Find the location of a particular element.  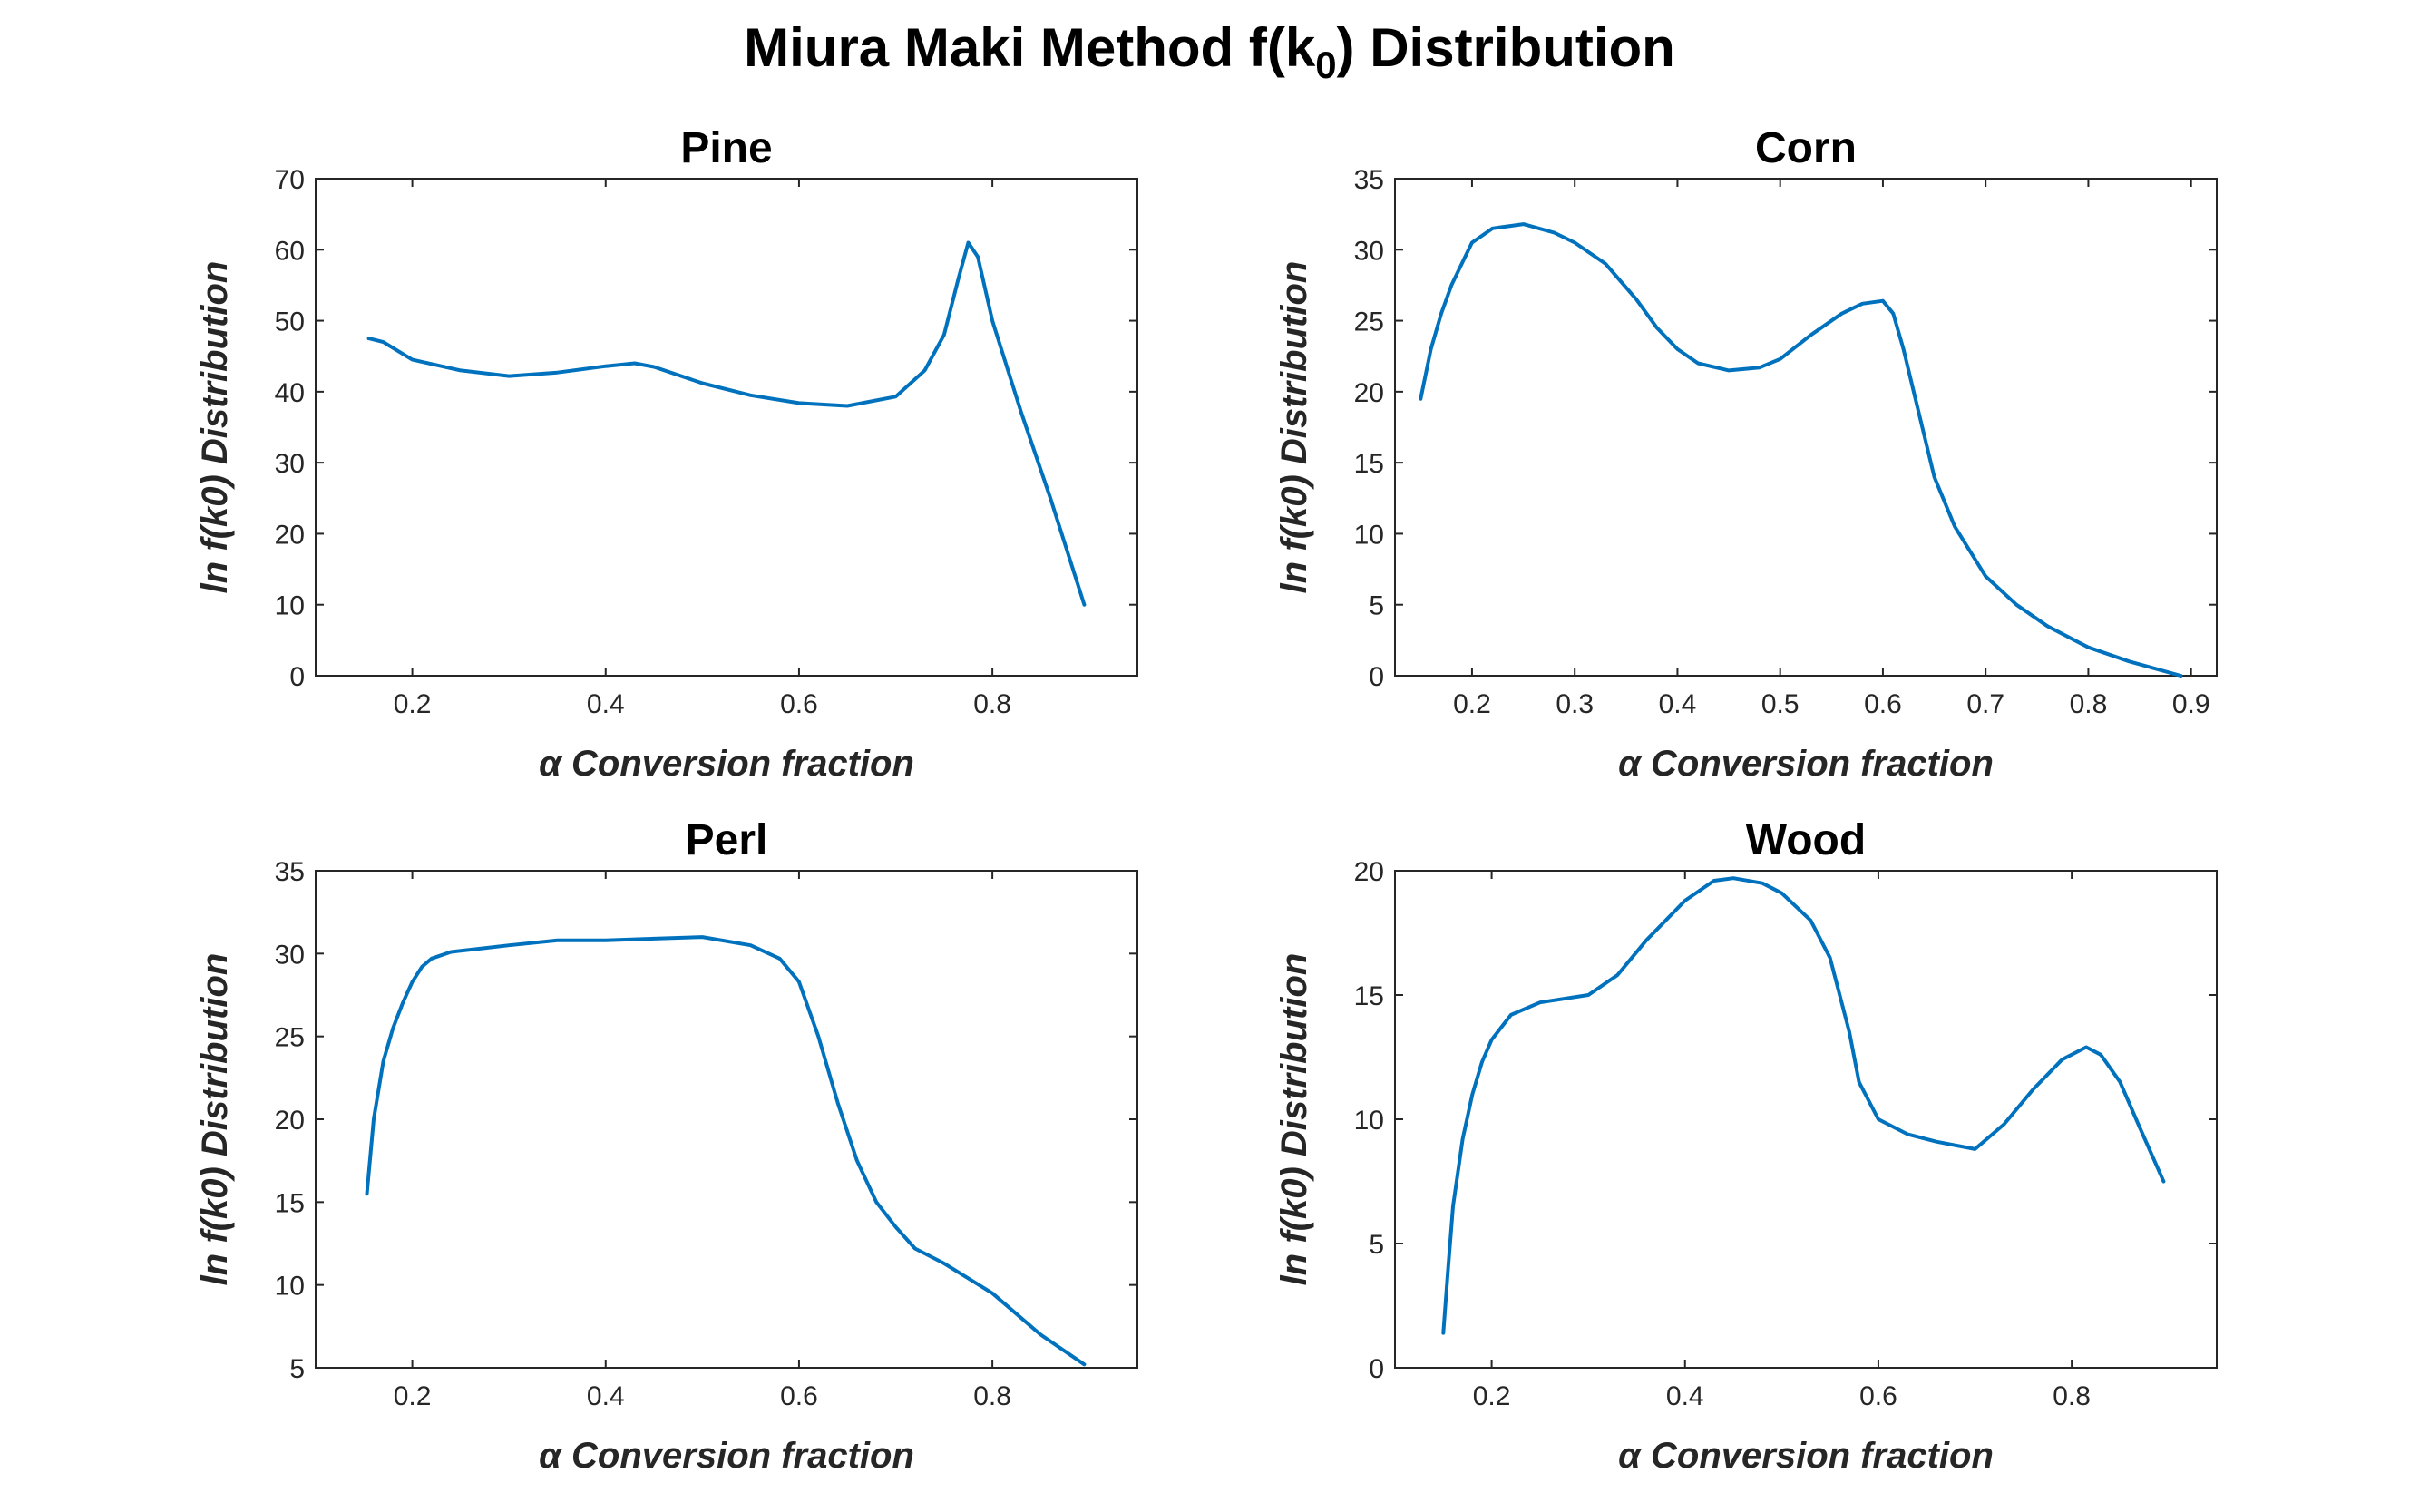

axes-box-perl is located at coordinates (727, 1119).